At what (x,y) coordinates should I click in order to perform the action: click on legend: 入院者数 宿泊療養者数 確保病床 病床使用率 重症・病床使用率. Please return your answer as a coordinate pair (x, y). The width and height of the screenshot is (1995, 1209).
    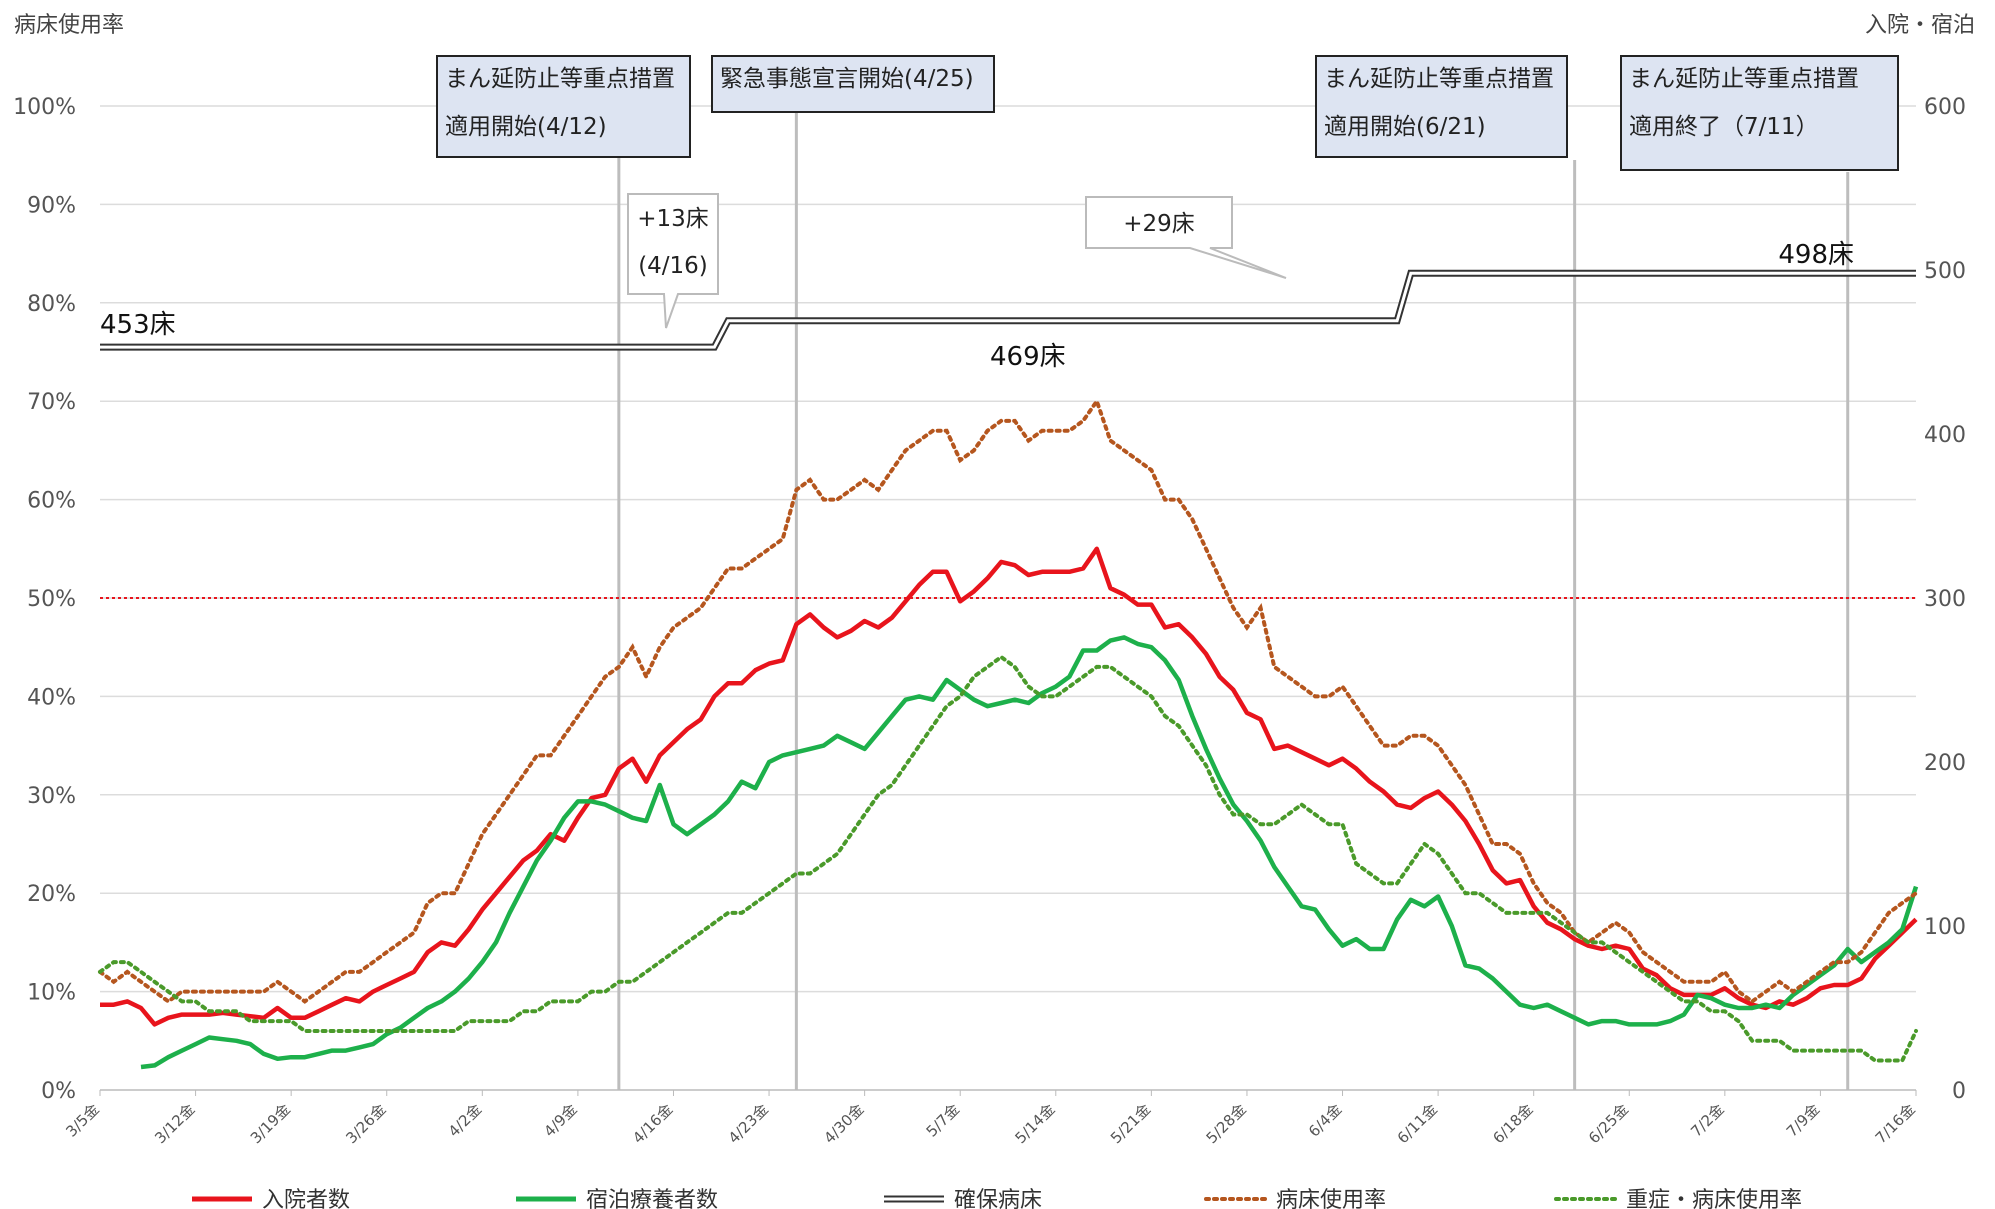
    Looking at the image, I should click on (997, 1198).